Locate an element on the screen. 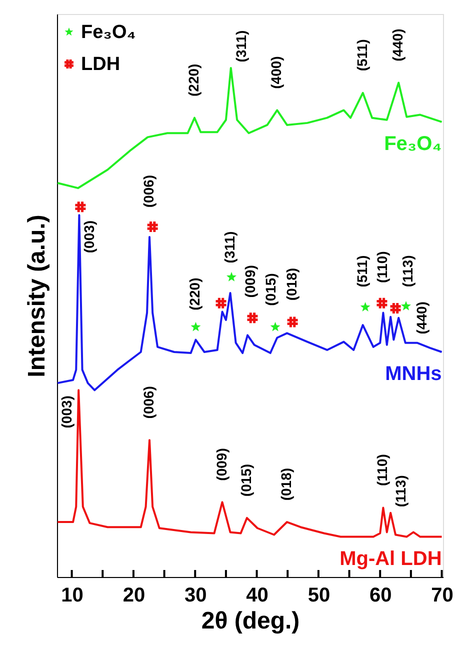 This screenshot has height=648, width=456. x-tick-label: 50 is located at coordinates (319, 595).